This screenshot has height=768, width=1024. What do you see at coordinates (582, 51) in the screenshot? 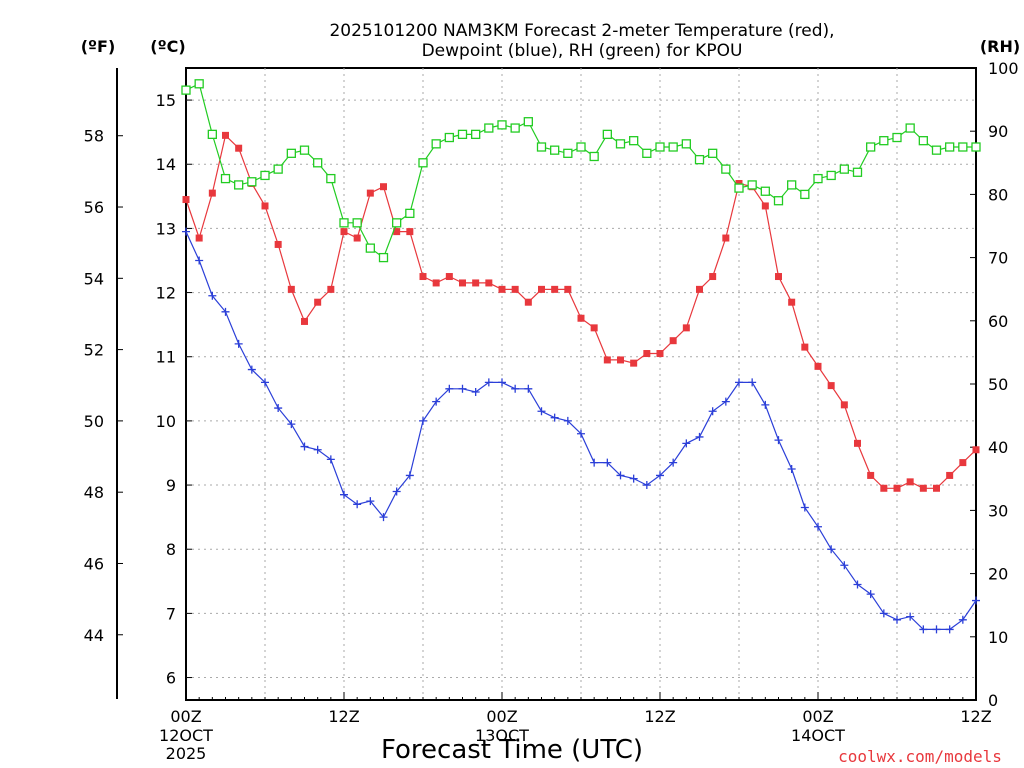
I see `chart-title-line2: Dewpoint (blue), RH (green) for KPOU` at bounding box center [582, 51].